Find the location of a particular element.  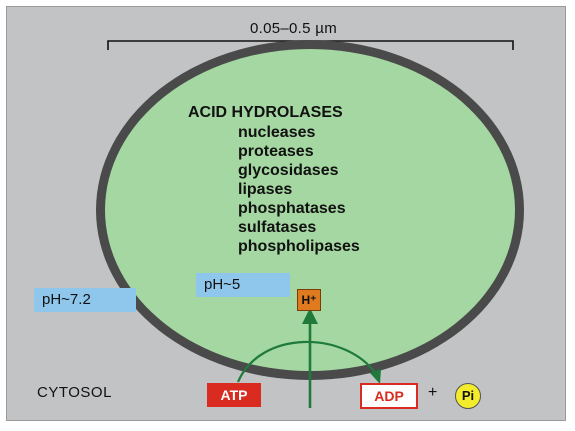

adp-label: ADP is located at coordinates (389, 396).